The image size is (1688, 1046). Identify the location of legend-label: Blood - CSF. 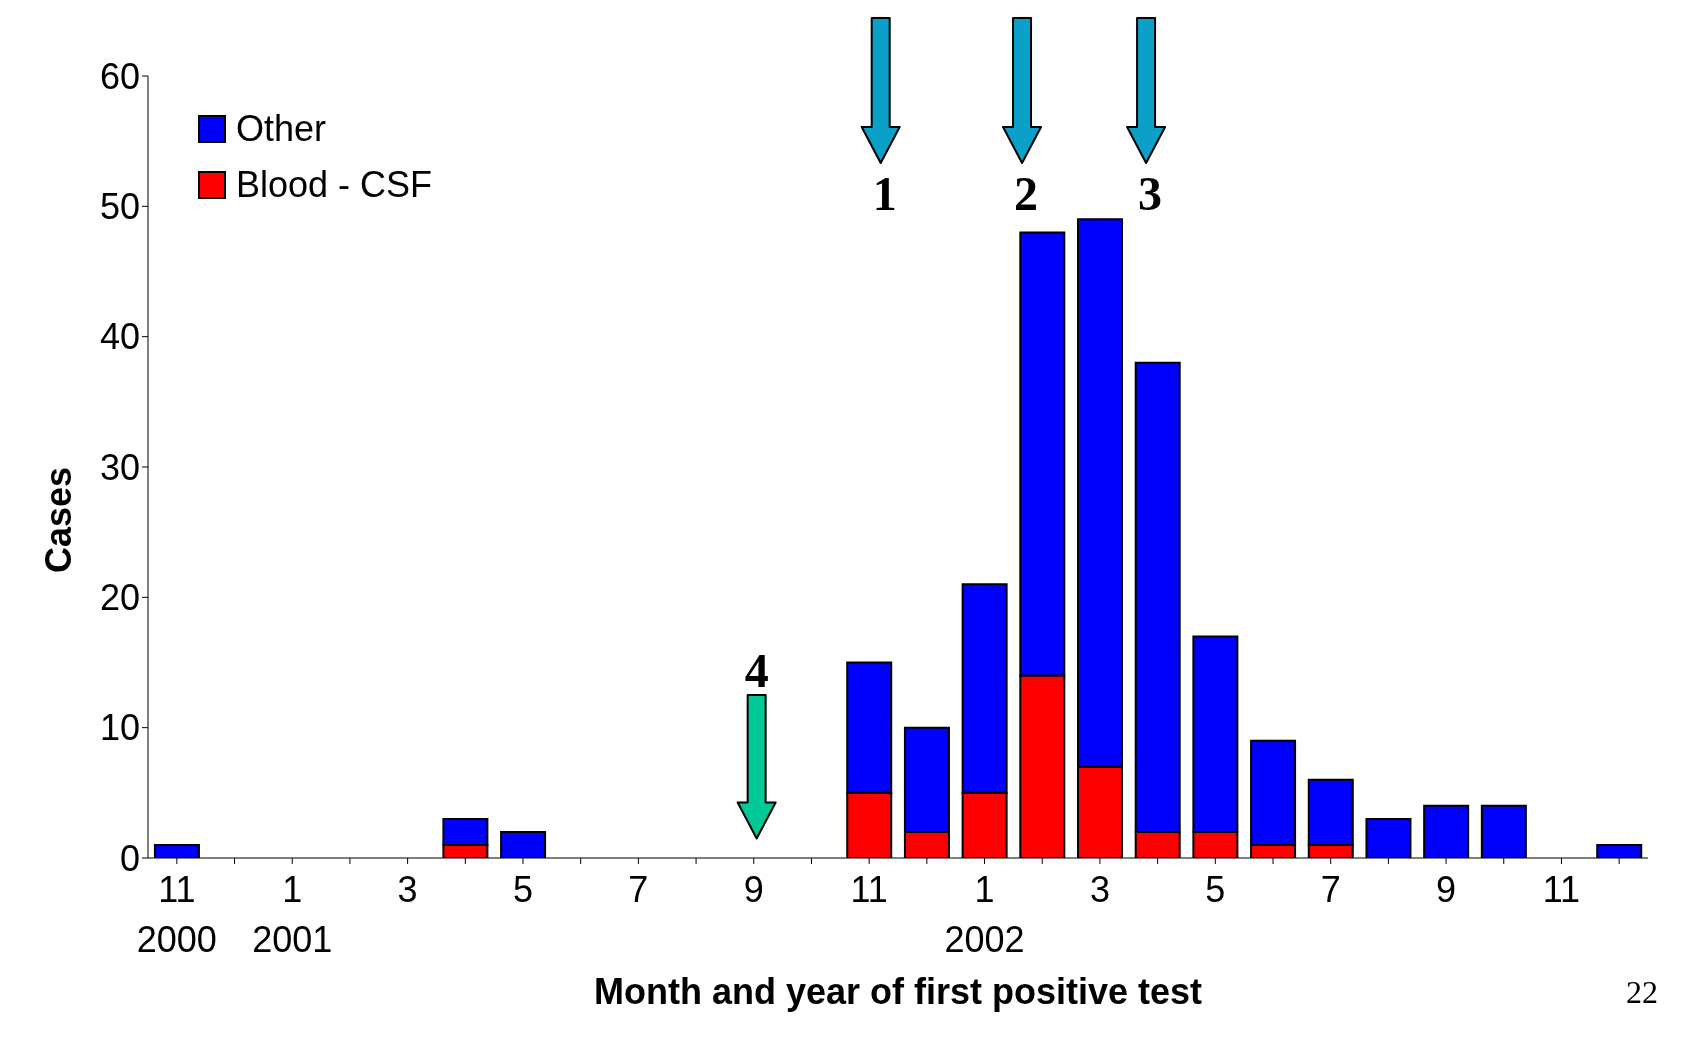
(334, 185).